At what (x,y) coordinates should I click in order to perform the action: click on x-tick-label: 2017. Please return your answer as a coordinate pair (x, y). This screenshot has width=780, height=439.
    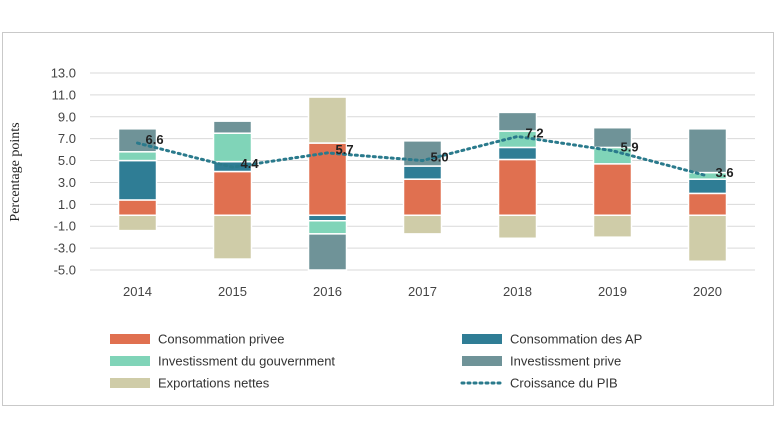
    Looking at the image, I should click on (422, 291).